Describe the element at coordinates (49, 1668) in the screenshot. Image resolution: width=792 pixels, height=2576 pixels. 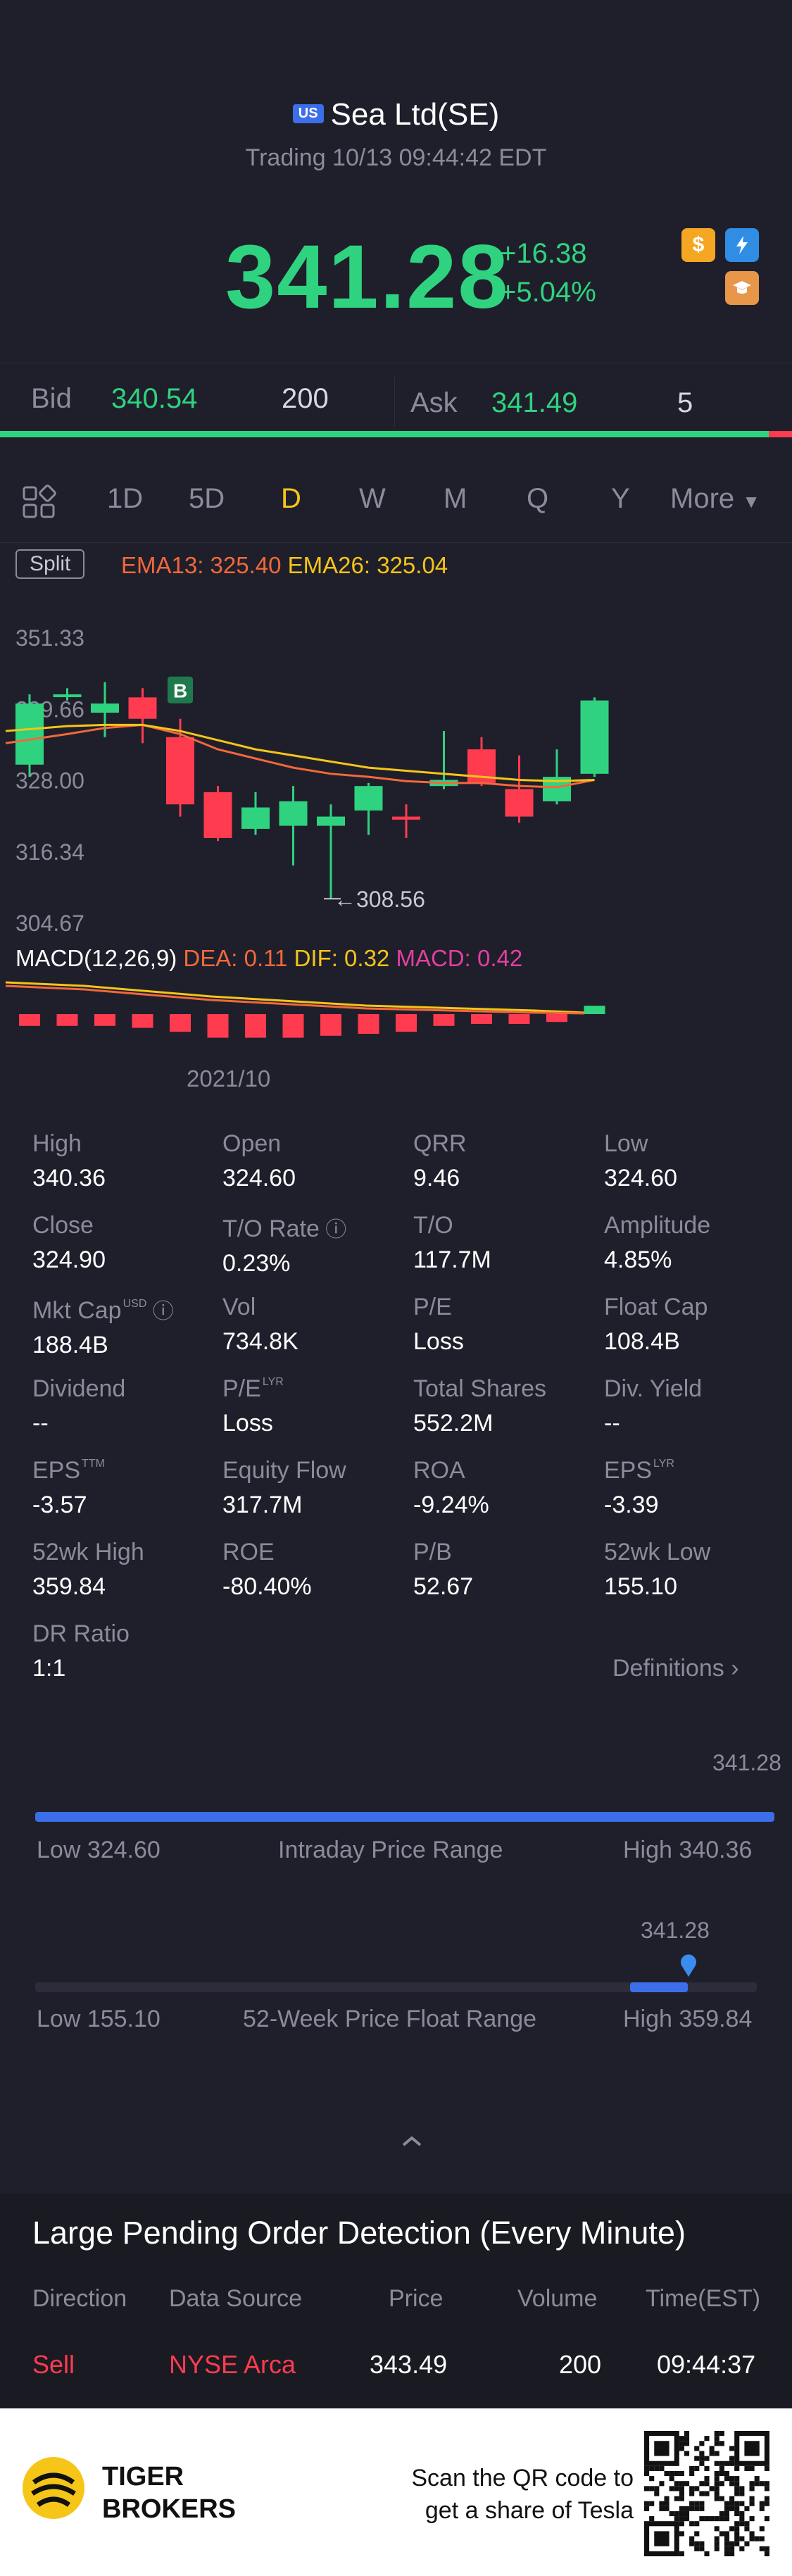
I see `stat-value: 1:1` at that location.